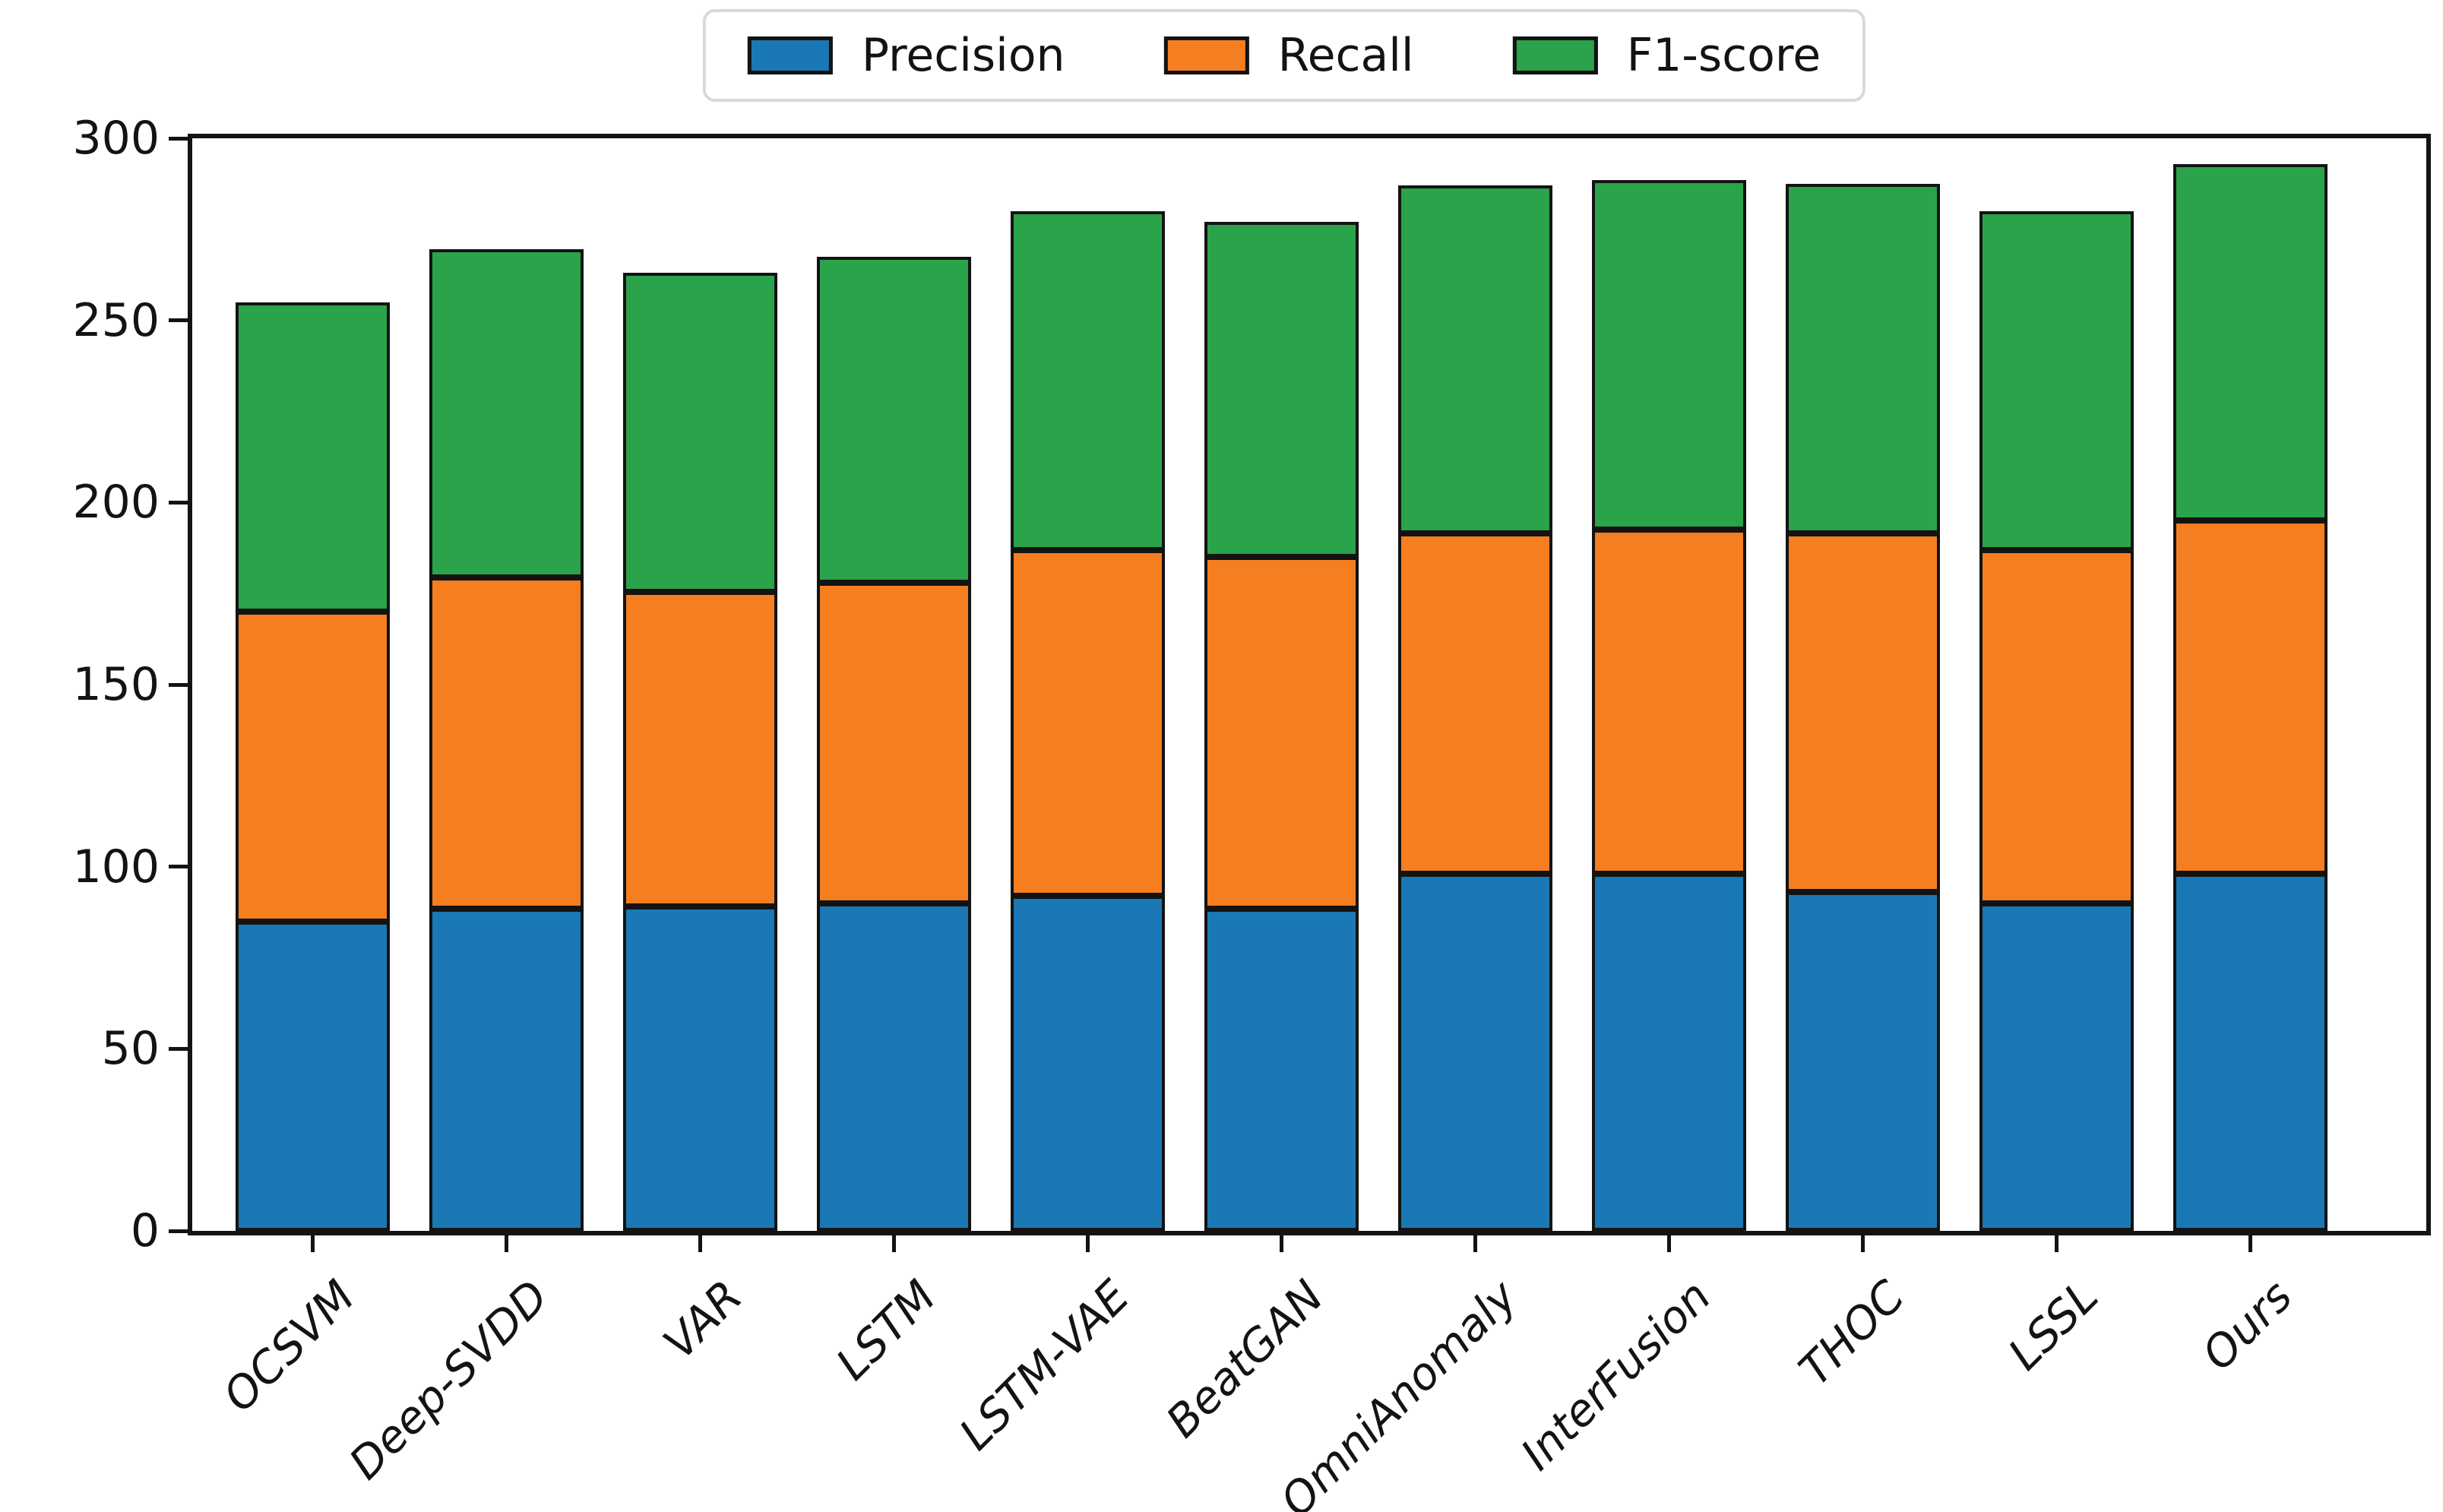 The image size is (2443, 1512). What do you see at coordinates (1863, 1061) in the screenshot?
I see `bar-segment-precision-thoc` at bounding box center [1863, 1061].